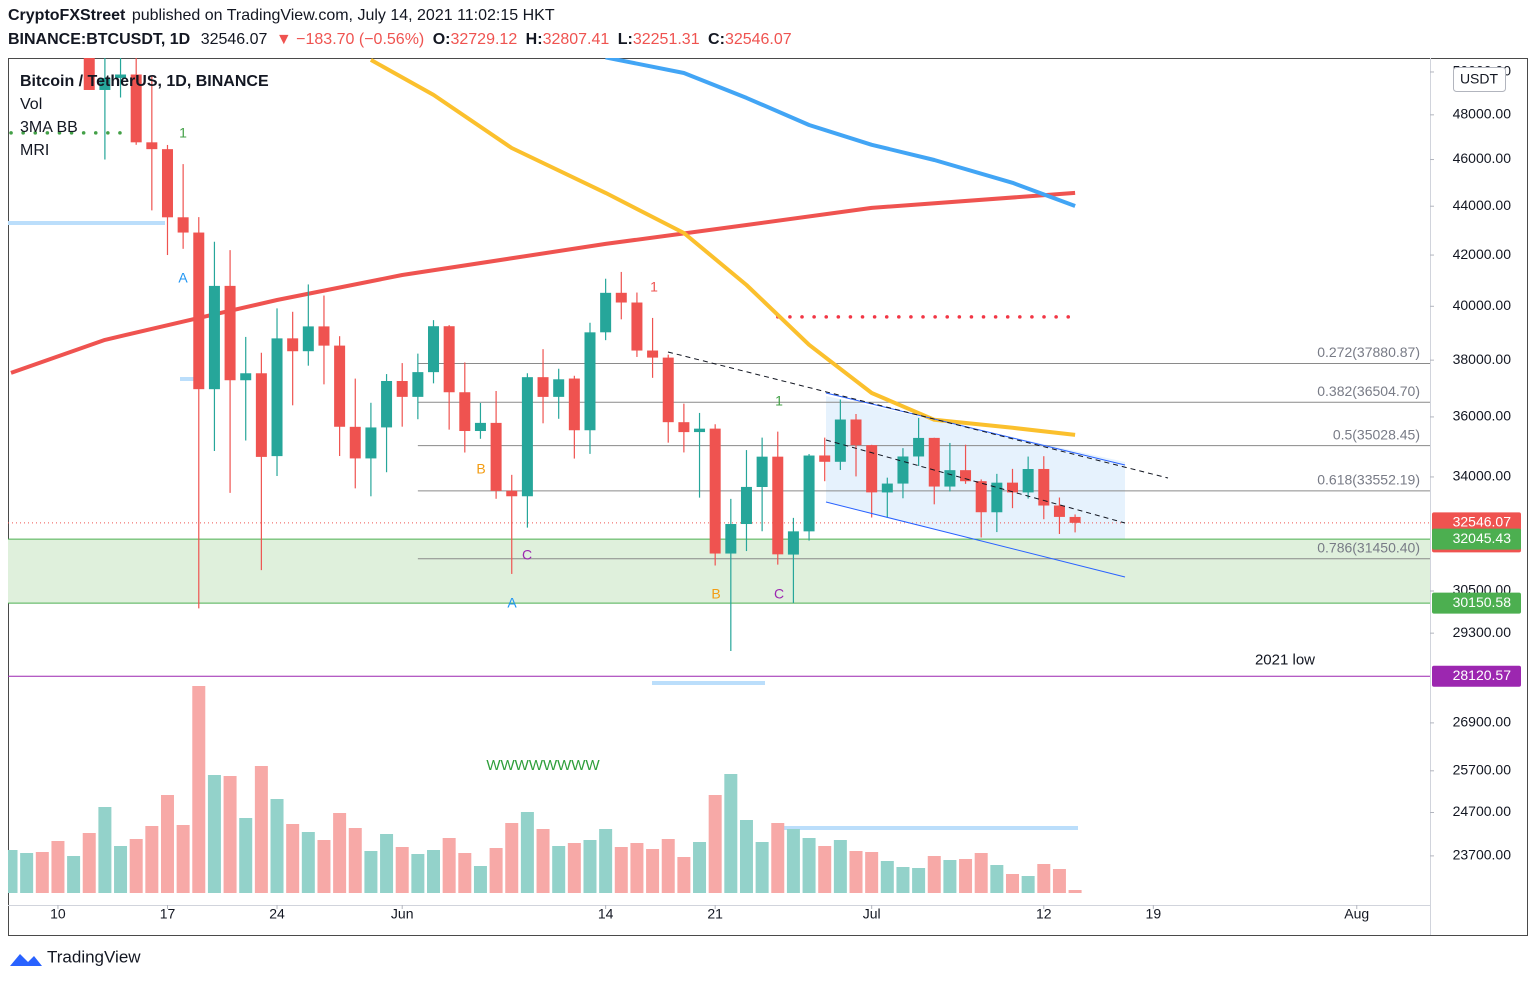 The height and width of the screenshot is (983, 1536). Describe the element at coordinates (1368, 547) in the screenshot. I see `fib-label: 0.786(31450.40)` at that location.